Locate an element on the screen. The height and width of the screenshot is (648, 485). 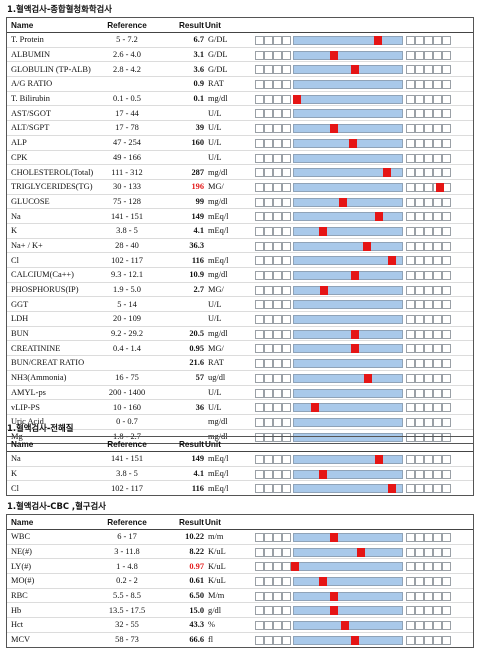
reference-range: 17 - 78 is located at coordinates (127, 128).